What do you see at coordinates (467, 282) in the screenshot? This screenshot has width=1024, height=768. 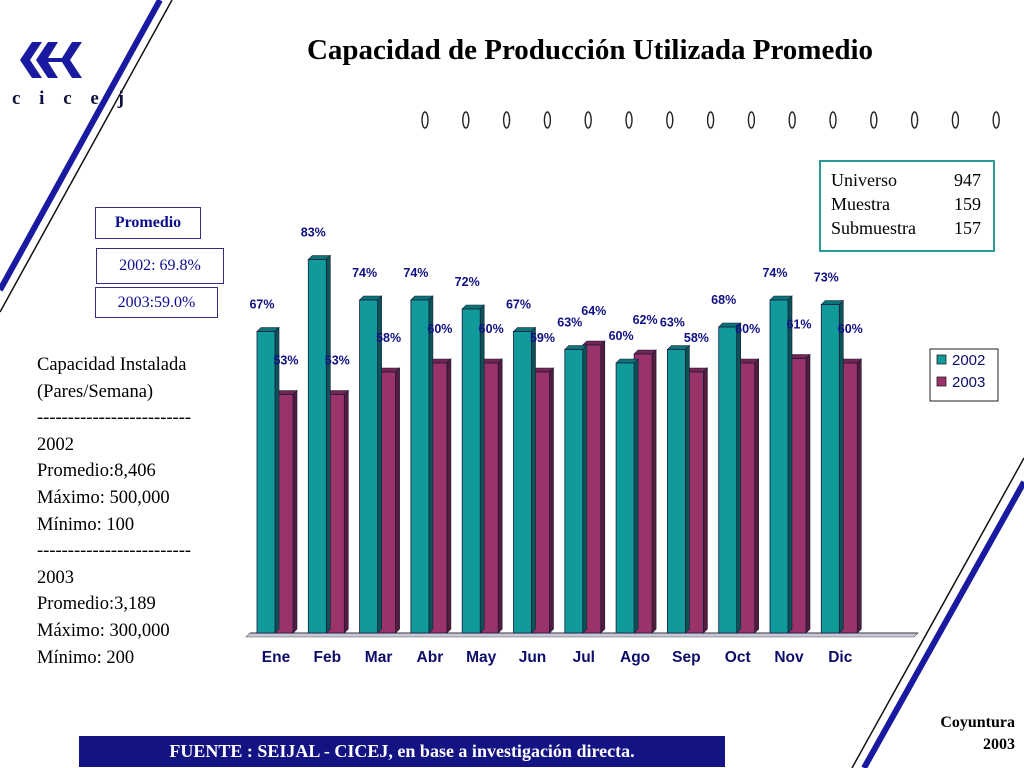 I see `data-label-2002: 72%` at bounding box center [467, 282].